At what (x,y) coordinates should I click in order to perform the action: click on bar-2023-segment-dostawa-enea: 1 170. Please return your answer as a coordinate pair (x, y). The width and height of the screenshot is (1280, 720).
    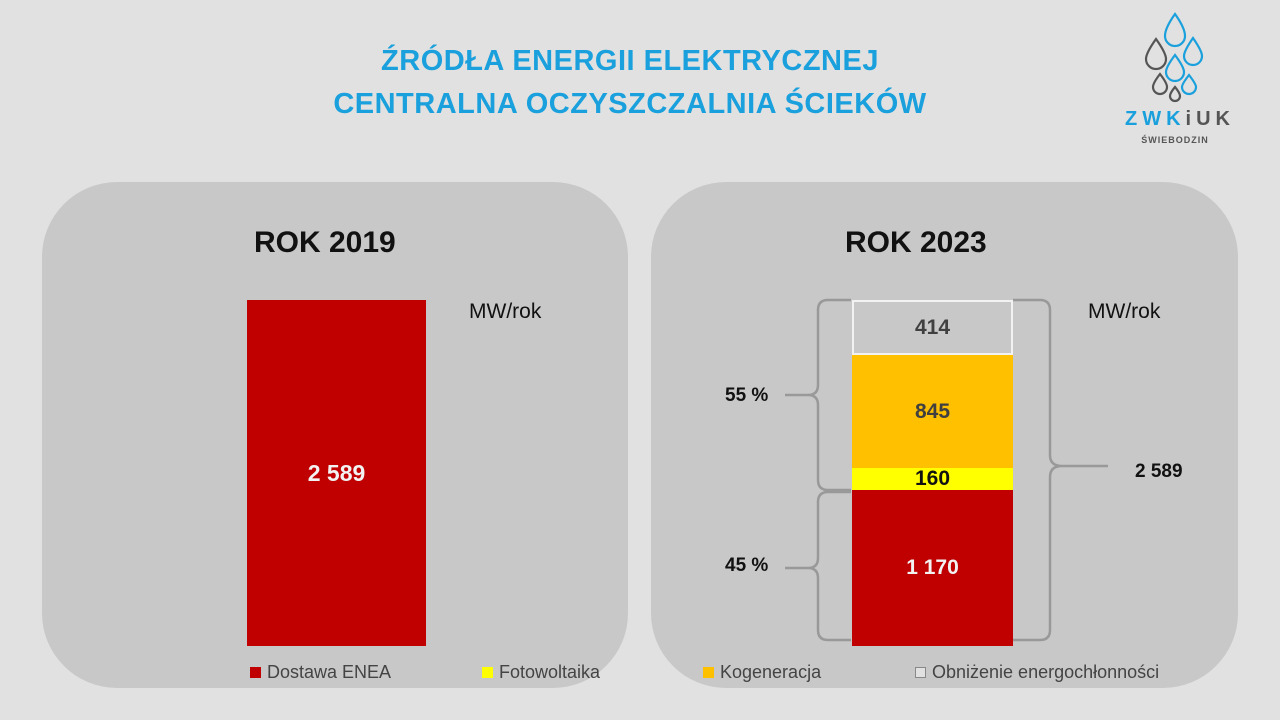
    Looking at the image, I should click on (932, 567).